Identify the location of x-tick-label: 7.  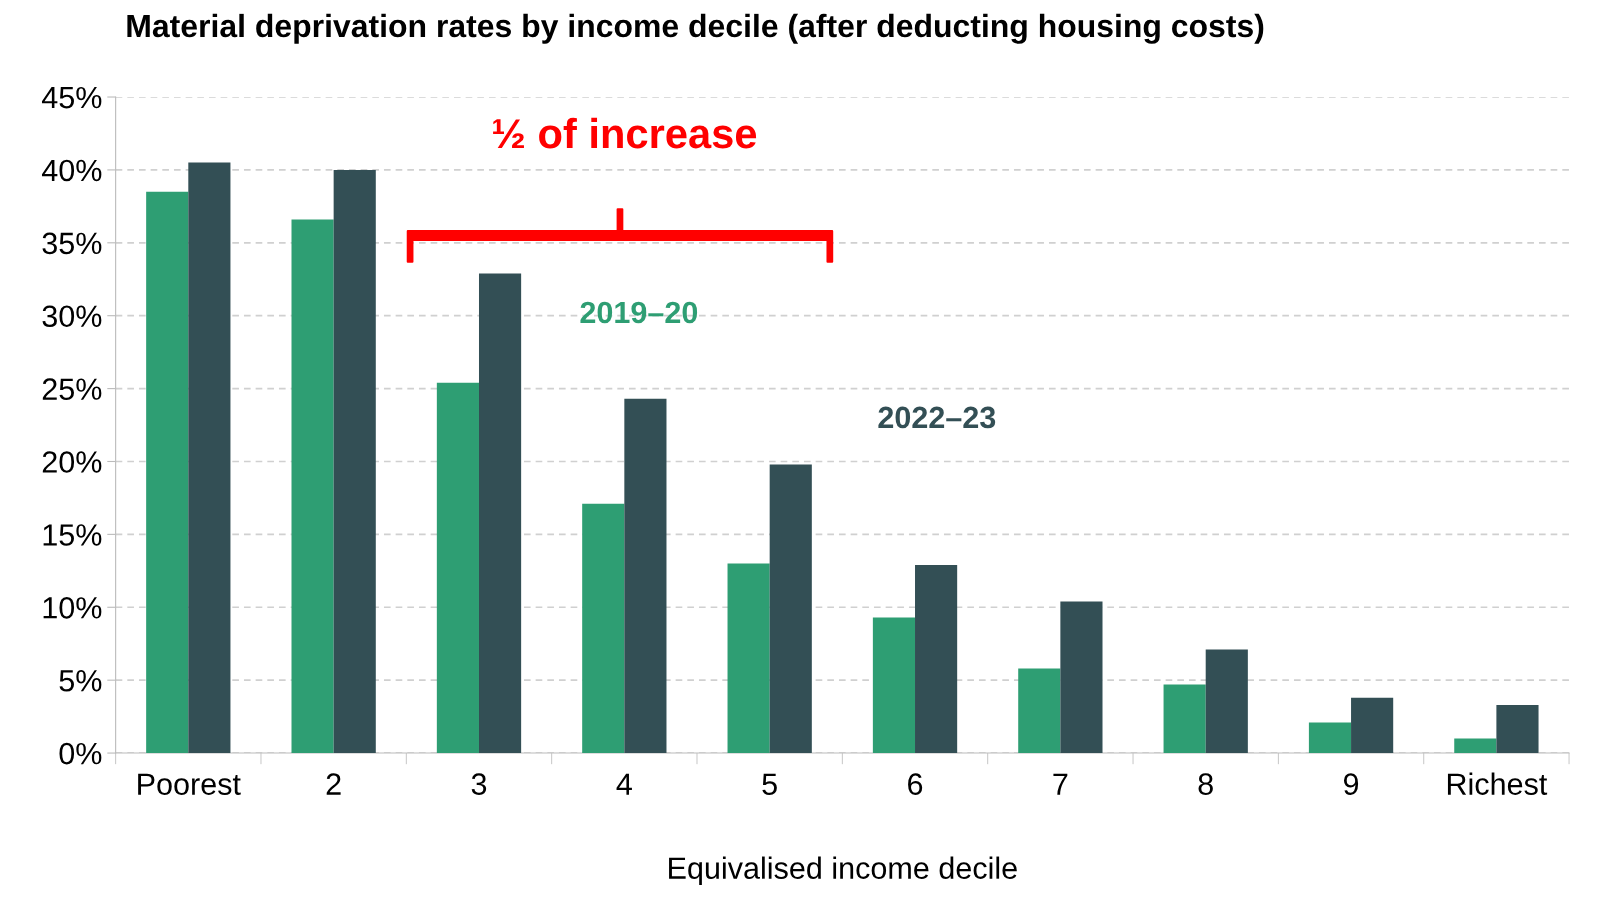
(1060, 784).